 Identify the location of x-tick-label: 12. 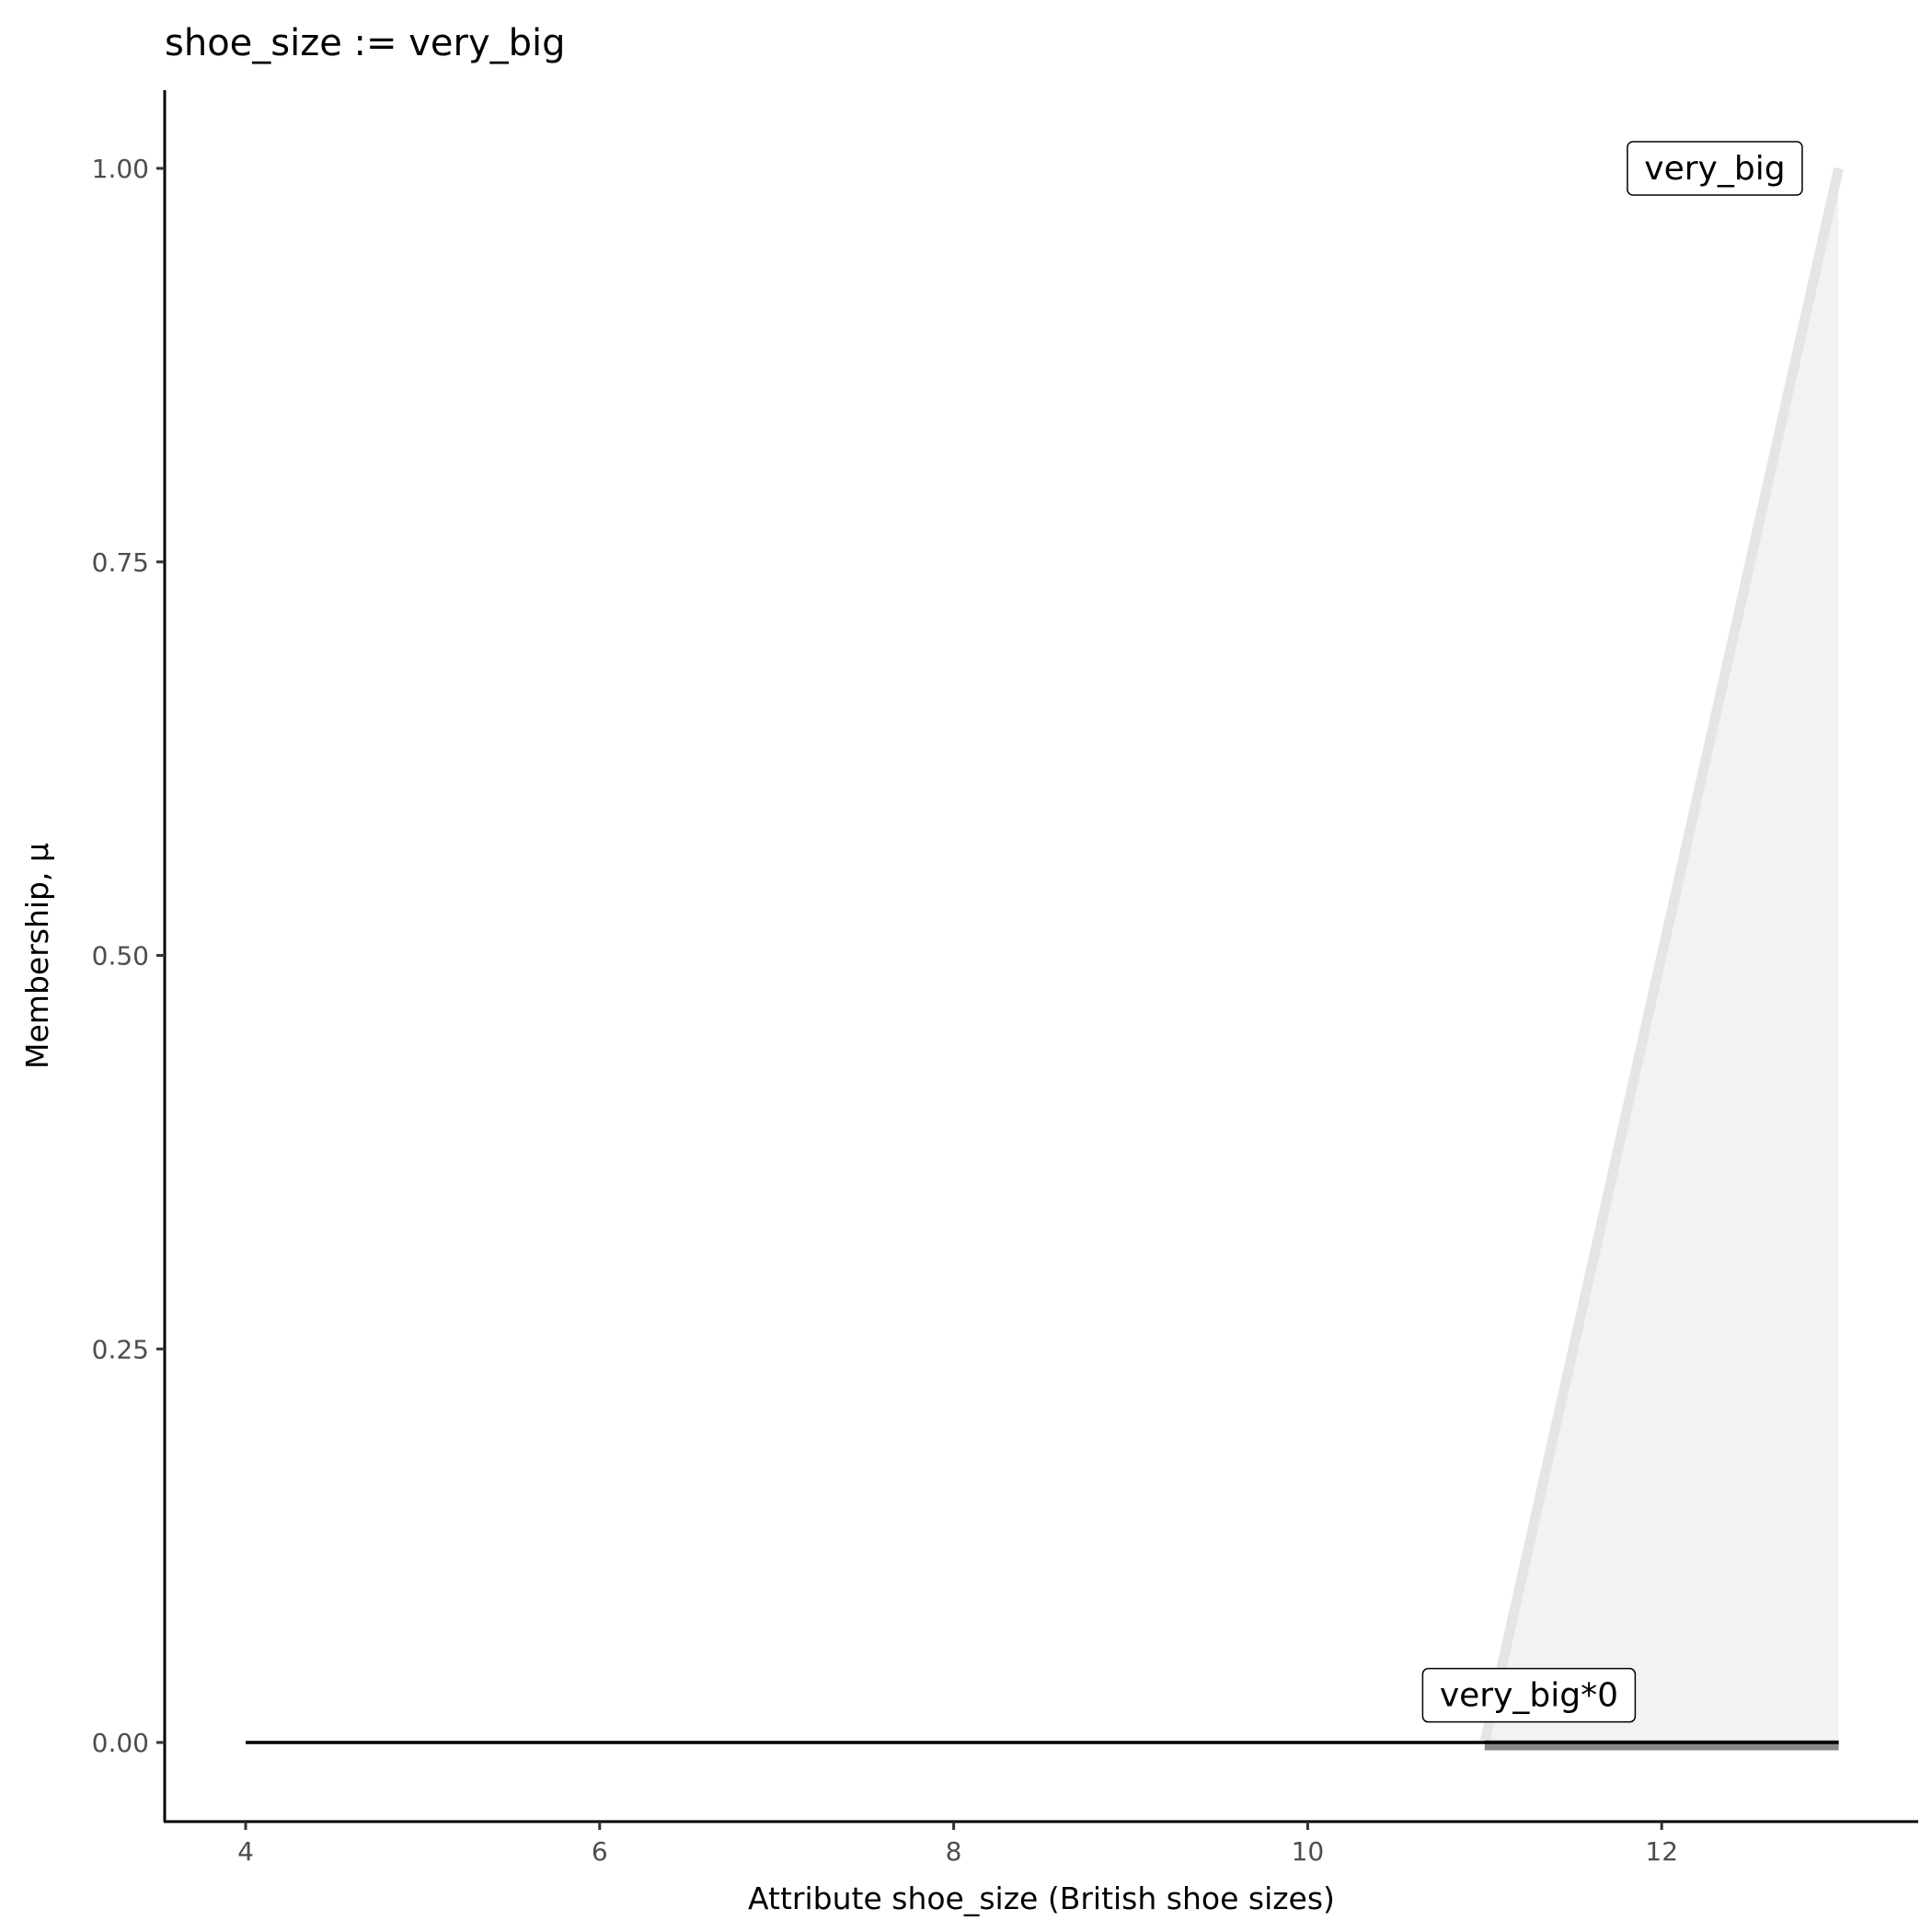
(1661, 1851).